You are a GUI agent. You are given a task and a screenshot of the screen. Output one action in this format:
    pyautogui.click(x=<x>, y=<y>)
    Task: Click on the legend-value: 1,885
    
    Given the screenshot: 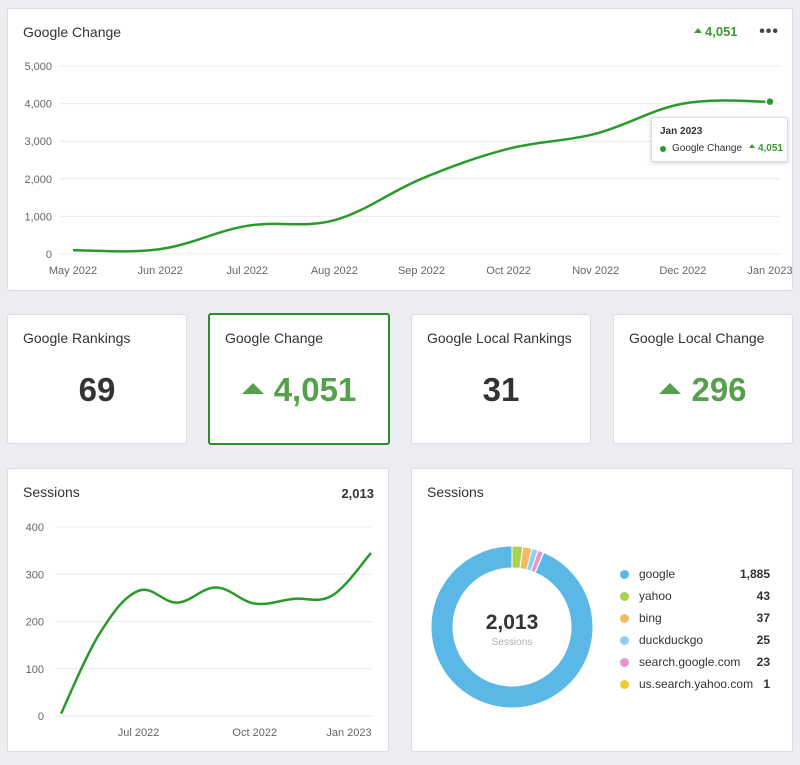 What is the action you would take?
    pyautogui.click(x=754, y=574)
    